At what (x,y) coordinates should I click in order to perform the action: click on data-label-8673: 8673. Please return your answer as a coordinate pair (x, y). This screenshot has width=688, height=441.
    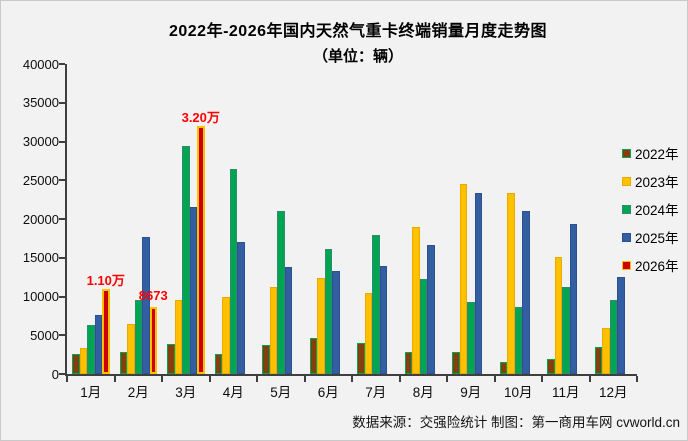
    Looking at the image, I should click on (153, 295).